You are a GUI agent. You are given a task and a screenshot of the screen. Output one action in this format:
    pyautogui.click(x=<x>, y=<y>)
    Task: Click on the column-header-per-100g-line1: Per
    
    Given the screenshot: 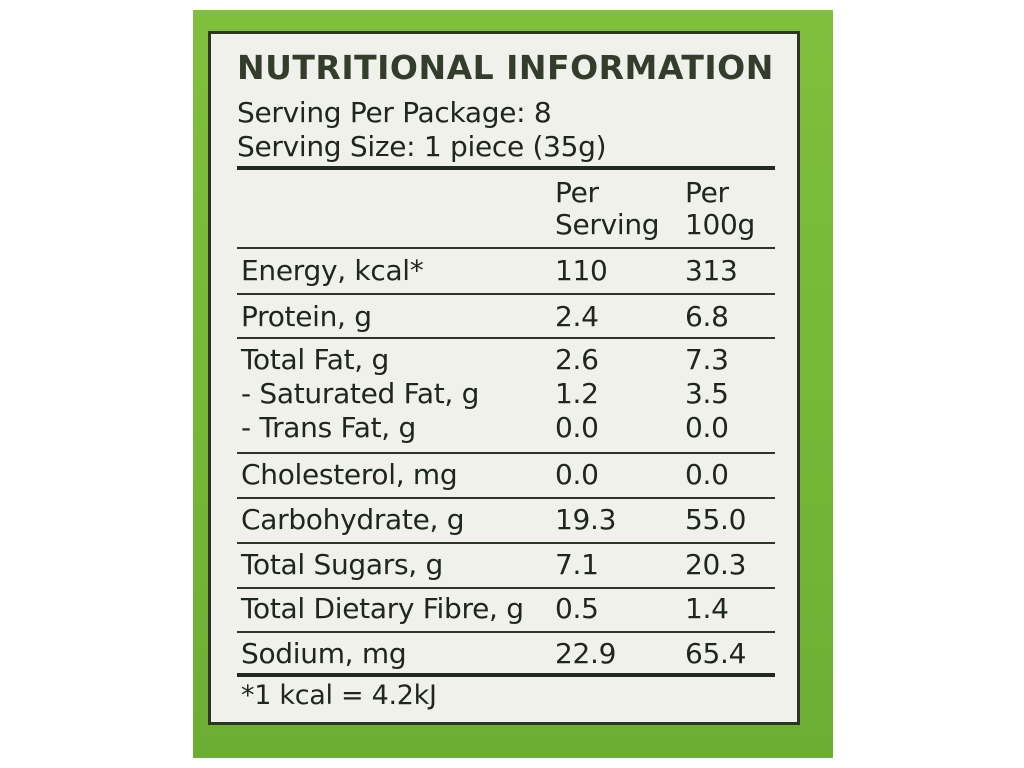 What is the action you would take?
    pyautogui.click(x=707, y=192)
    